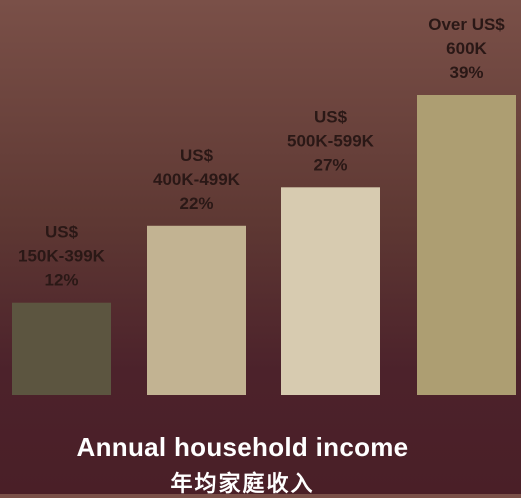  What do you see at coordinates (197, 179) in the screenshot?
I see `bar-2-label-line-2: 400K-499K` at bounding box center [197, 179].